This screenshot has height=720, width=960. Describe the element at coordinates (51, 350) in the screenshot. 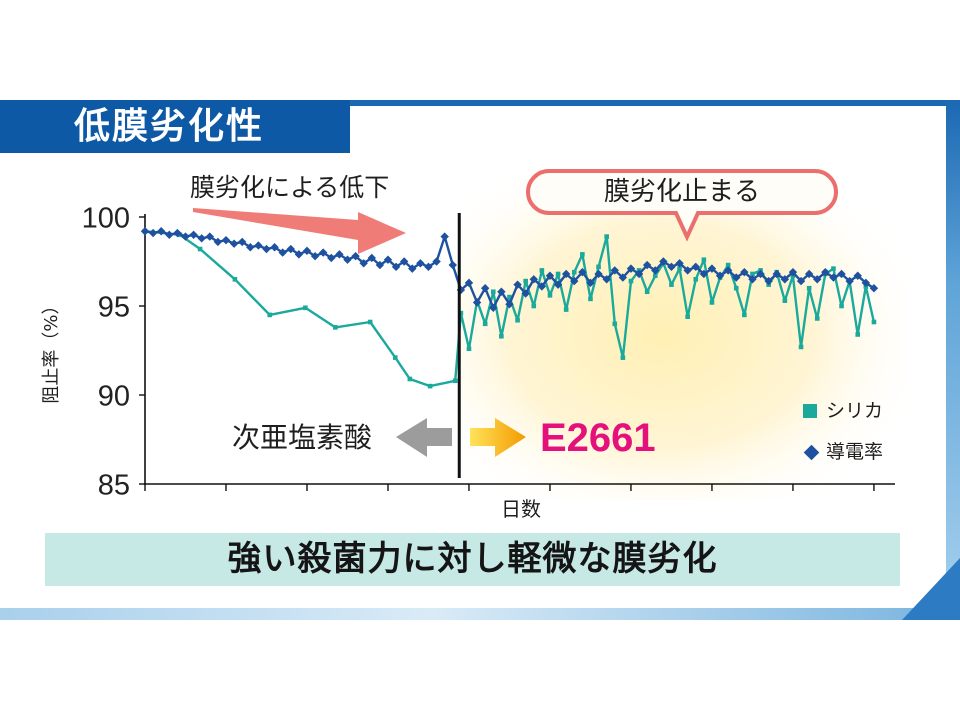

I see `y-axis-title: 阻止率（%）` at that location.